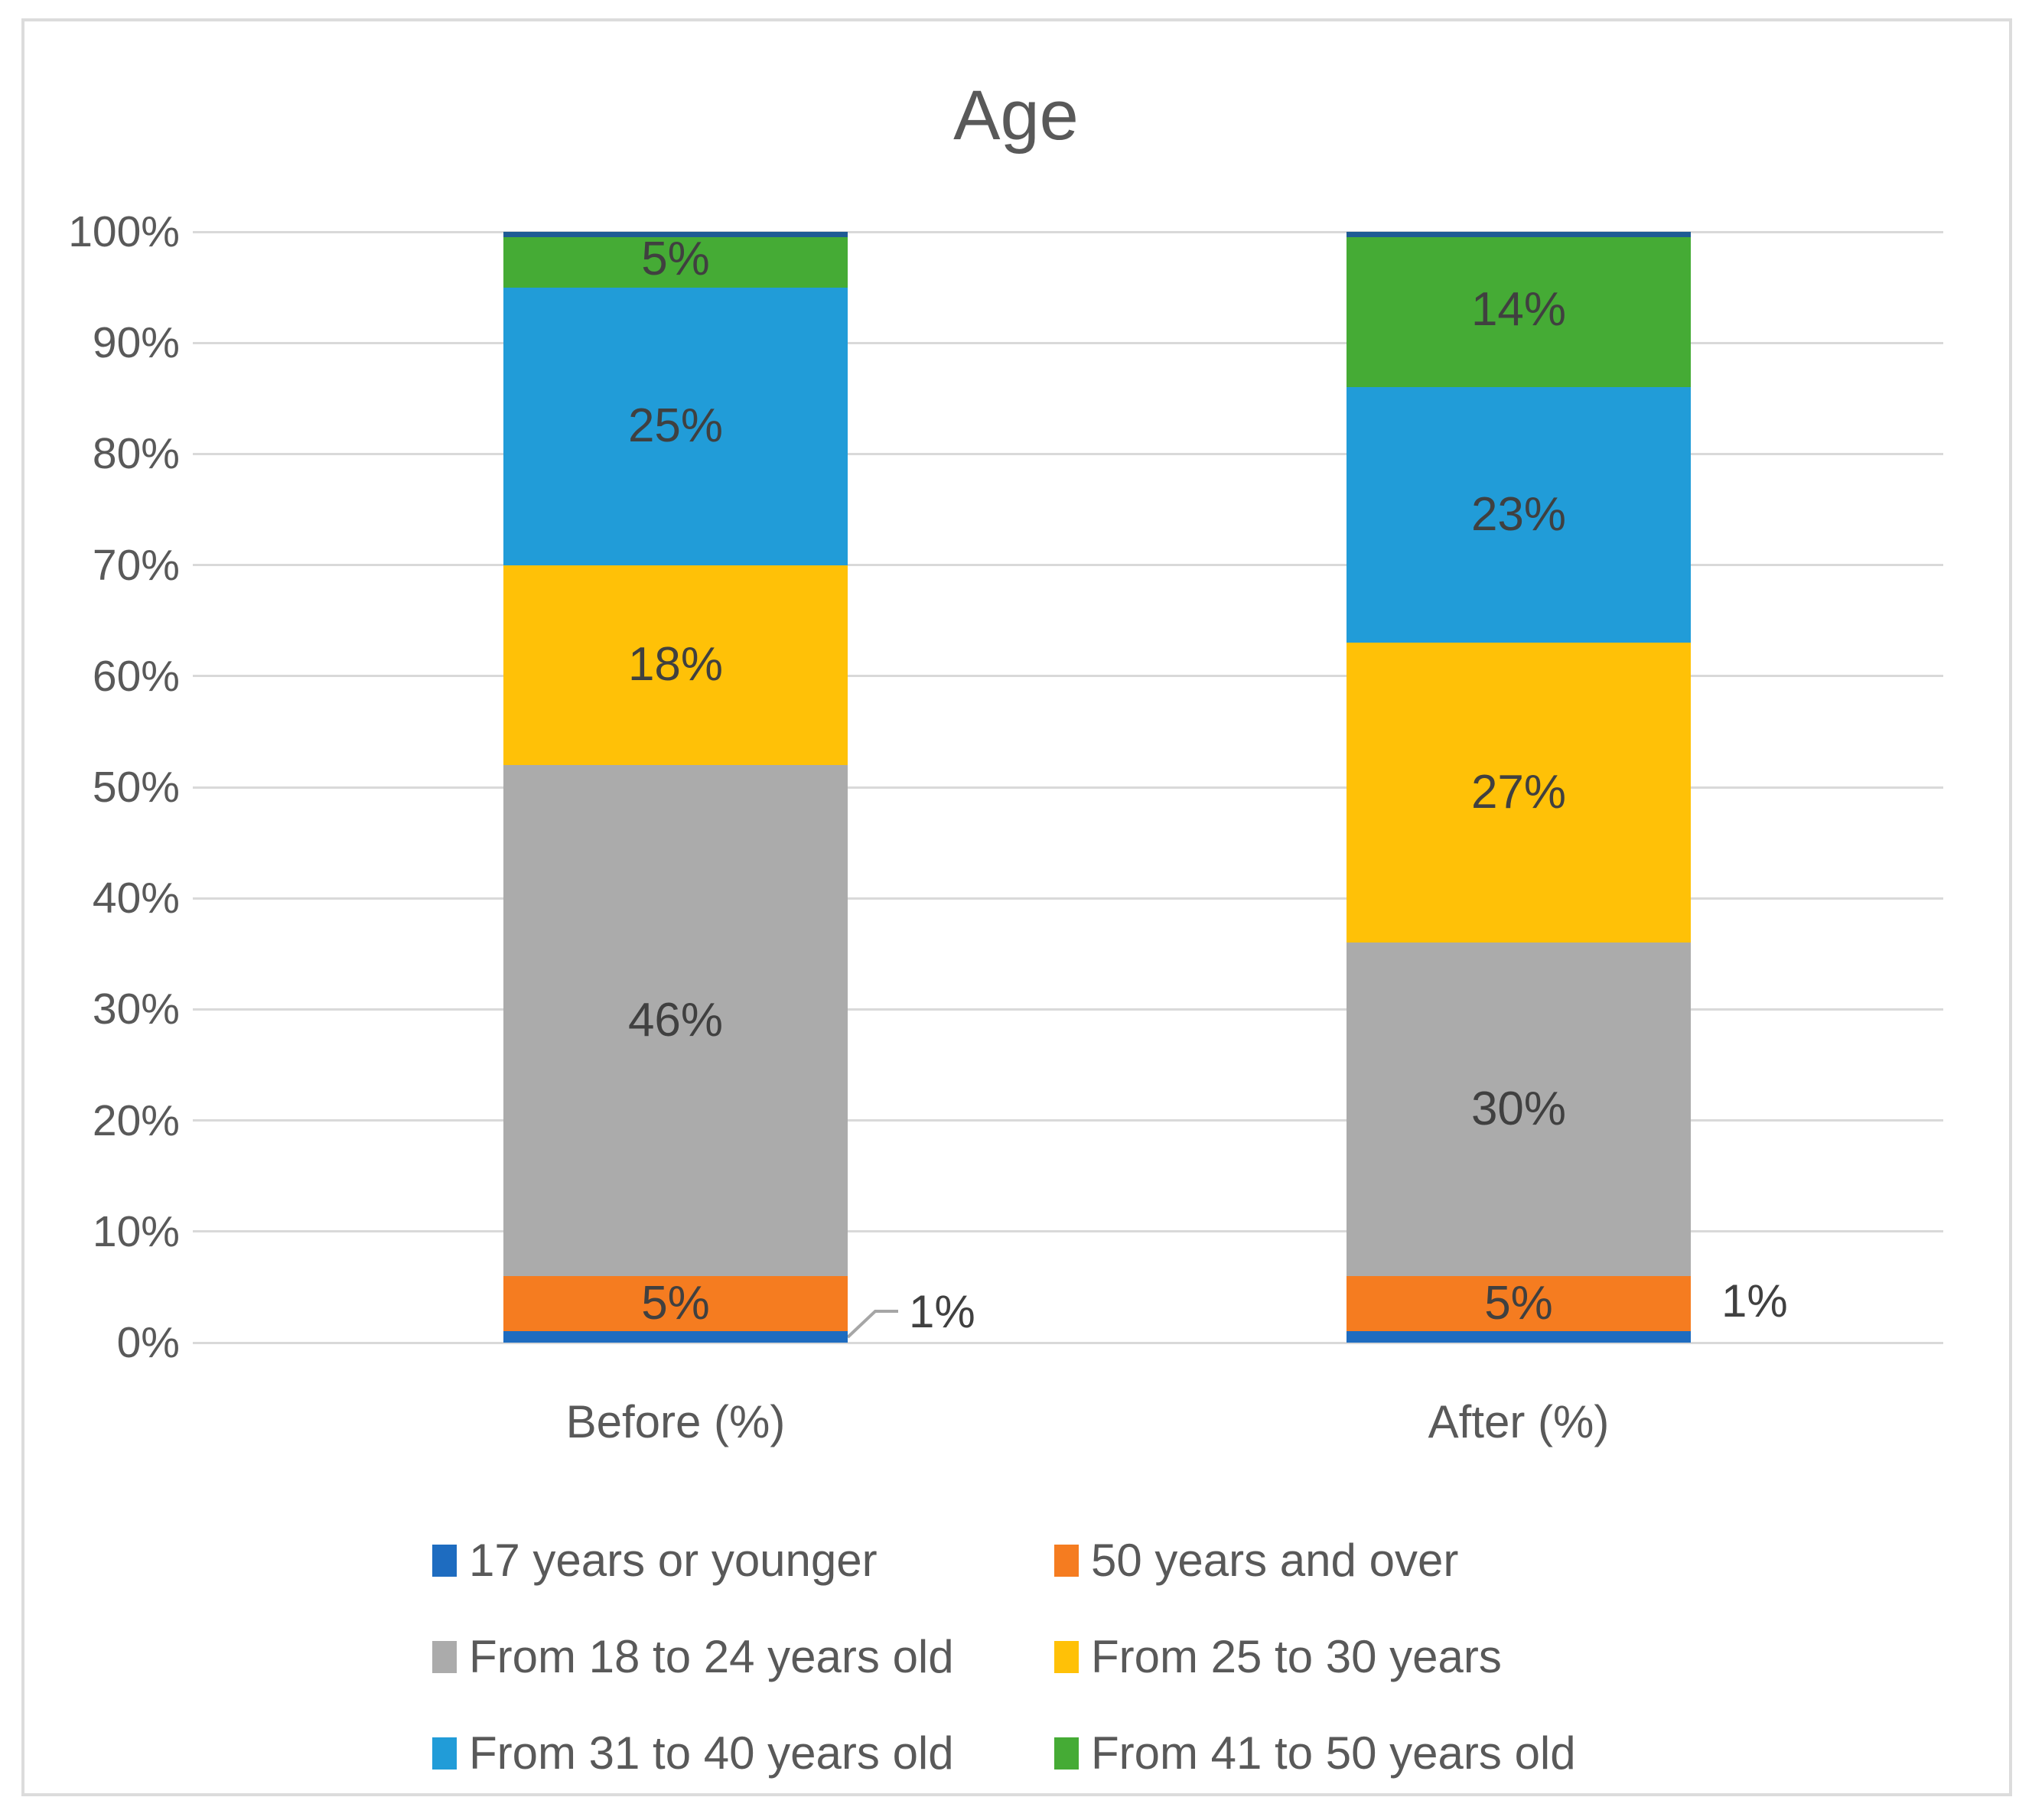 This screenshot has width=2032, height=1820. What do you see at coordinates (711, 1753) in the screenshot?
I see `legend-label: From 31 to 40 years old` at bounding box center [711, 1753].